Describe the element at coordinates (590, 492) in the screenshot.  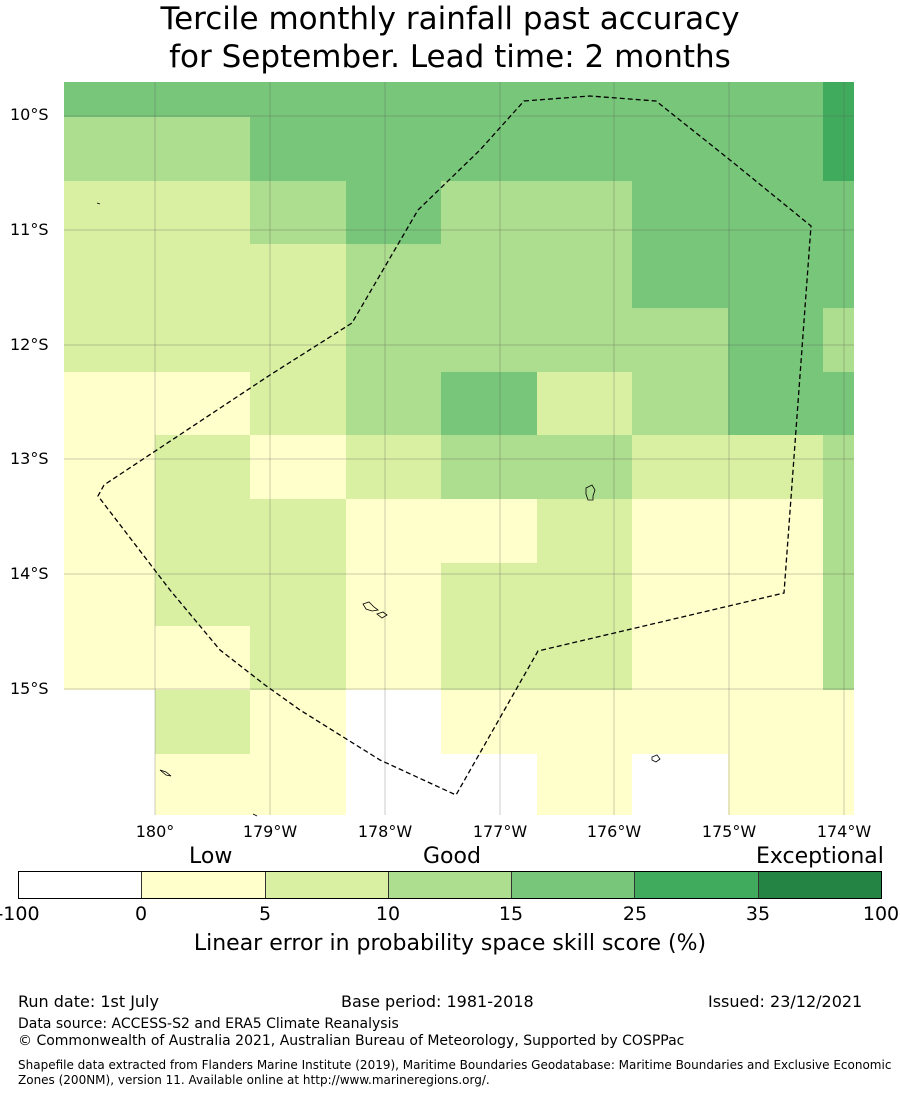
I see `island-east` at that location.